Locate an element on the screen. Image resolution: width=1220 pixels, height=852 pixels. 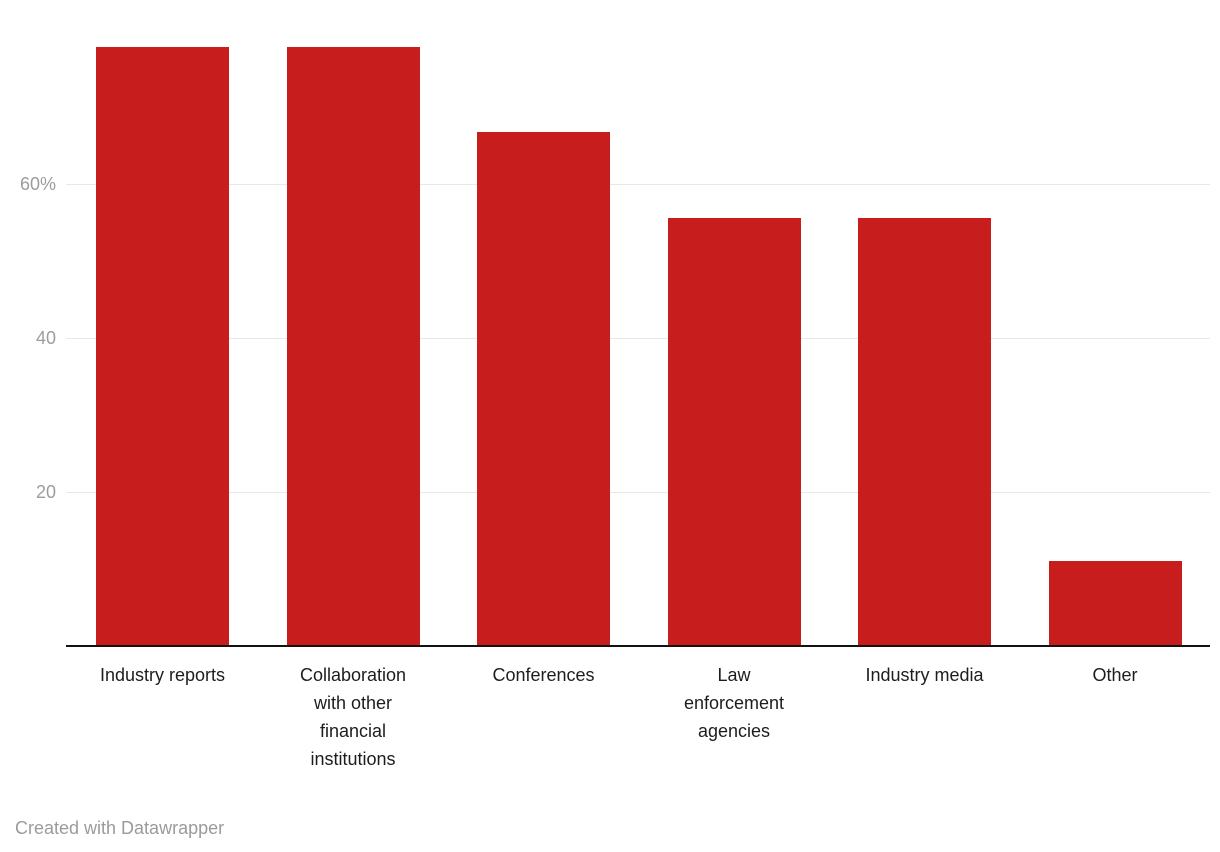
category-label-line: Industry reports is located at coordinates (162, 675).